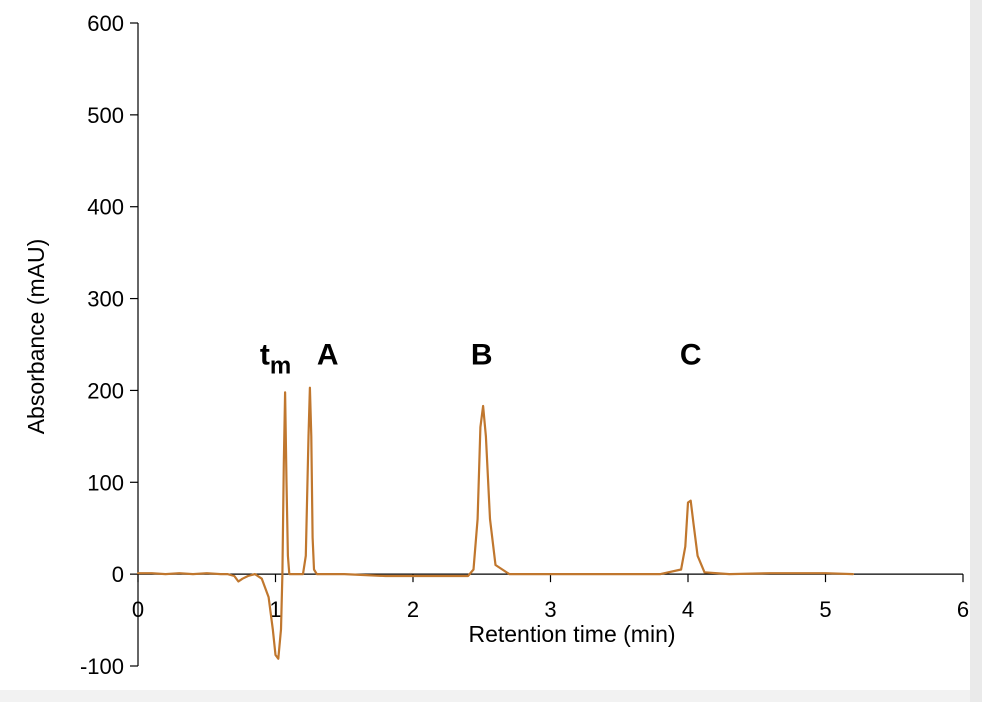 This screenshot has height=707, width=982. Describe the element at coordinates (105, 390) in the screenshot. I see `y-tick-label: 200` at that location.